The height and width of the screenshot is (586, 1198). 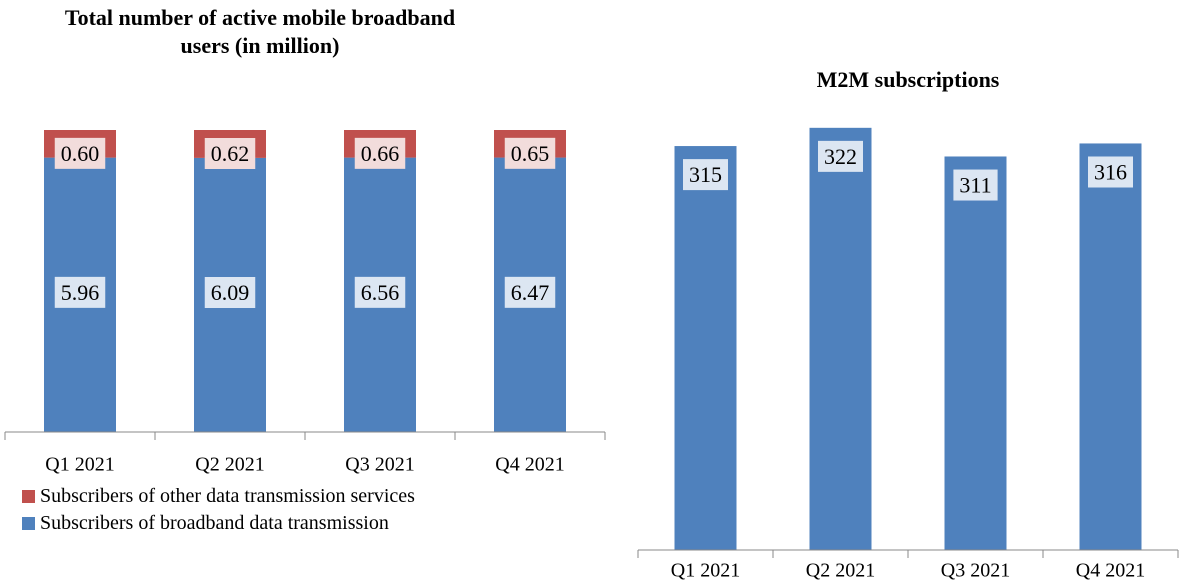 What do you see at coordinates (908, 79) in the screenshot?
I see `chart-title: M2M subscriptions` at bounding box center [908, 79].